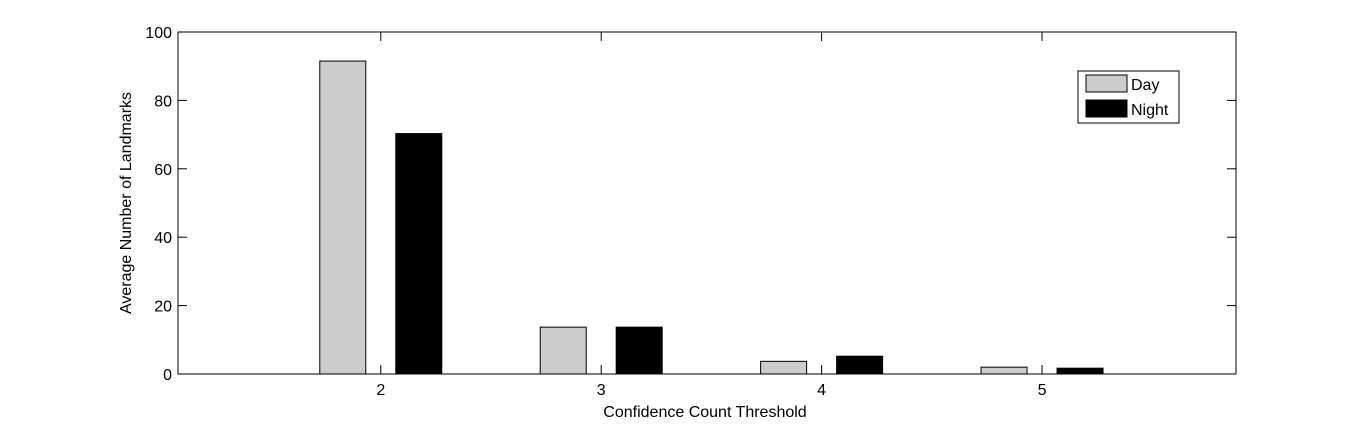 The width and height of the screenshot is (1366, 428). I want to click on x-tick-label: 2, so click(380, 390).